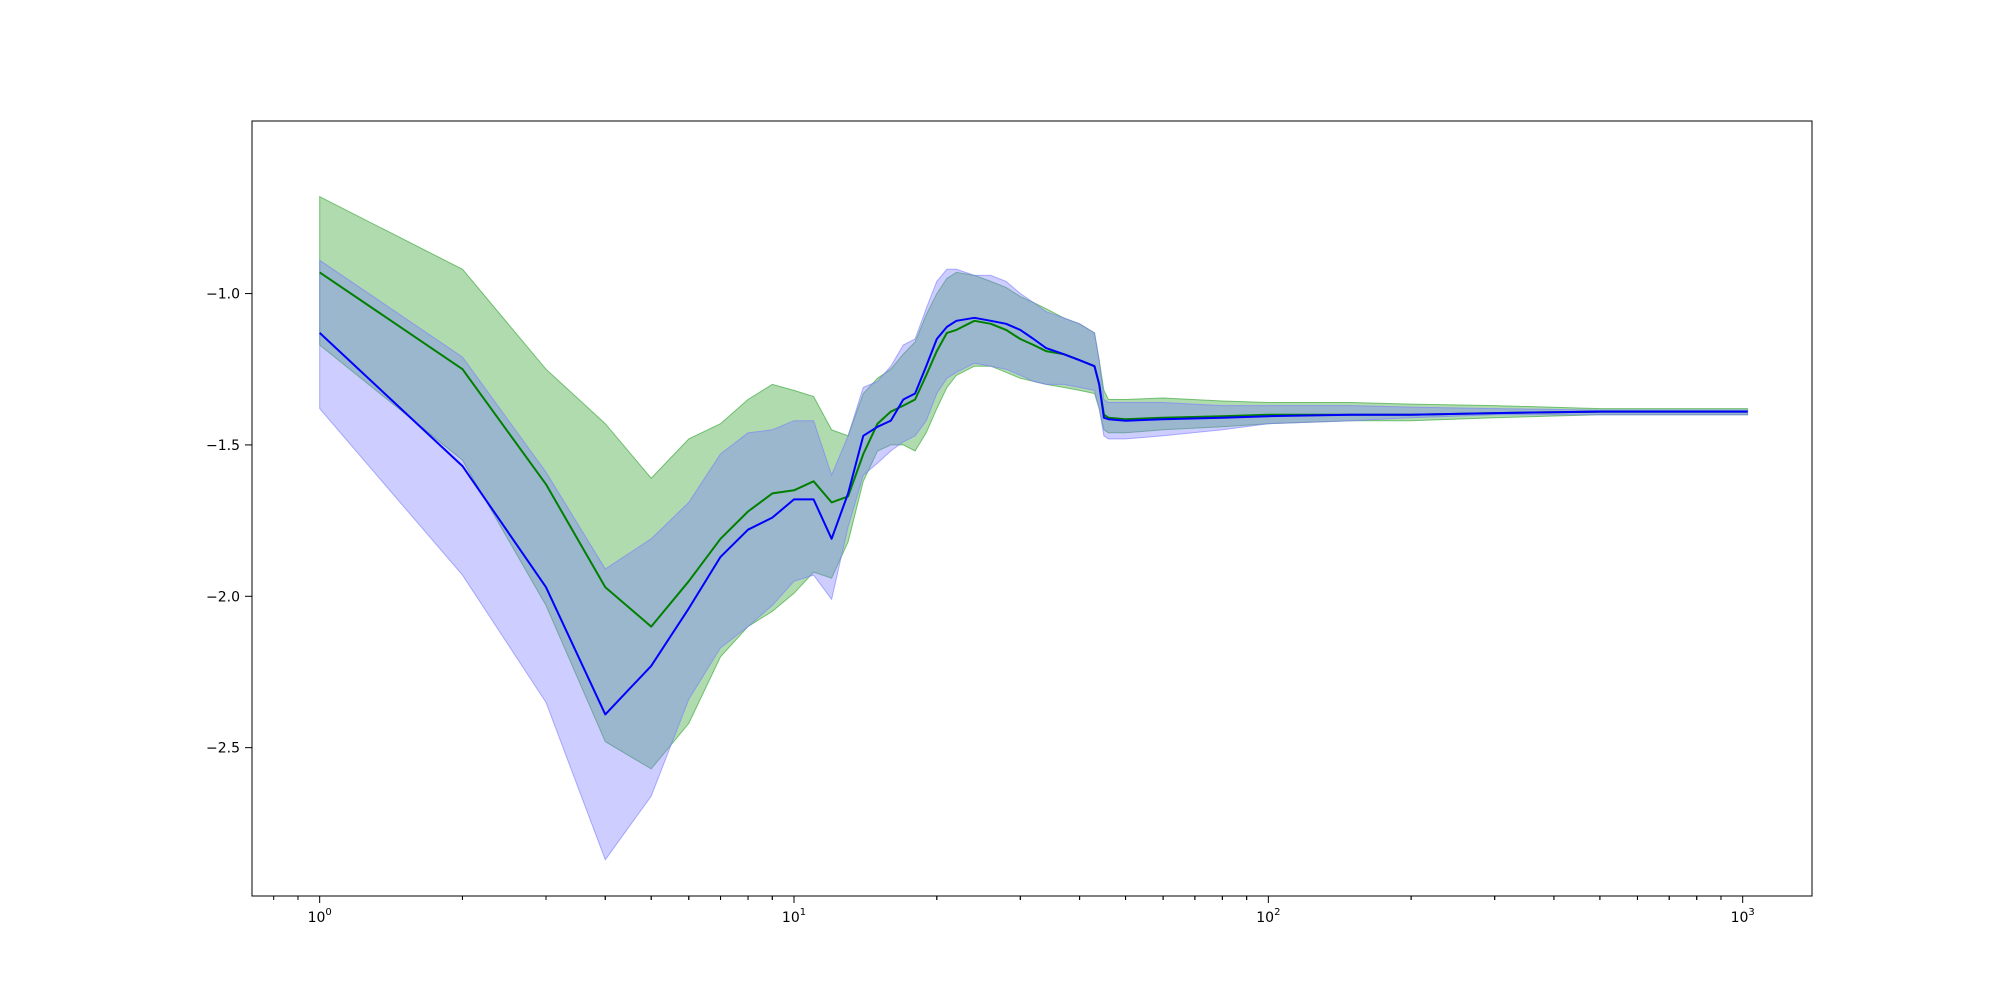 The height and width of the screenshot is (1000, 2000). What do you see at coordinates (223, 446) in the screenshot?
I see `y-tick-label: −1.5` at bounding box center [223, 446].